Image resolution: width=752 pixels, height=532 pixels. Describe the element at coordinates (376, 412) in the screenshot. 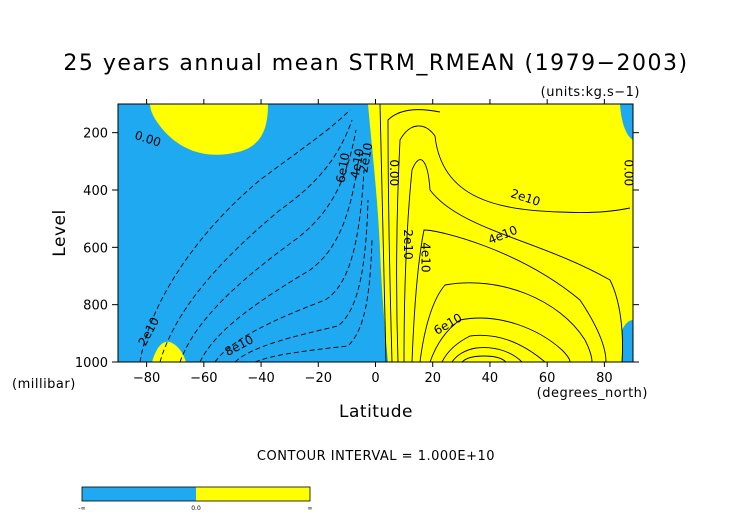

I see `x-axis-label: Latitude` at that location.